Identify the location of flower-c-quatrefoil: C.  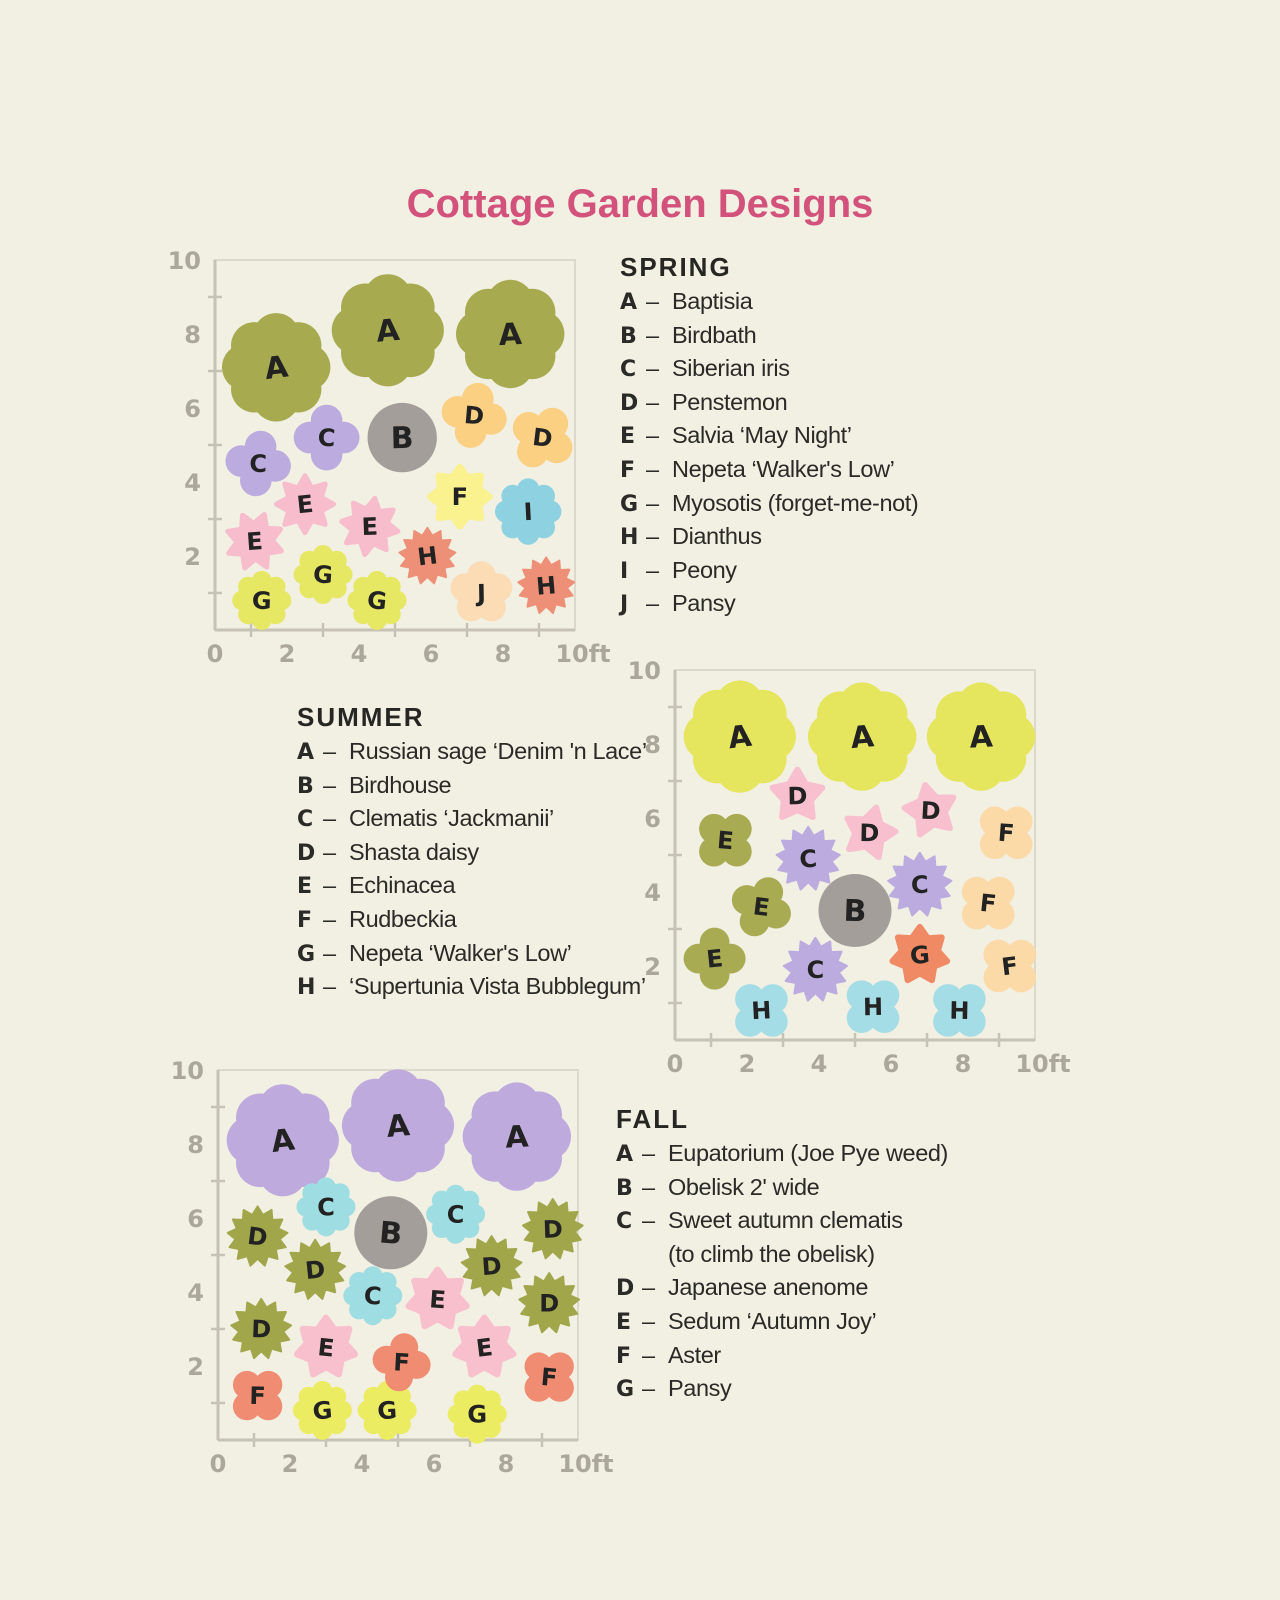
(326, 437).